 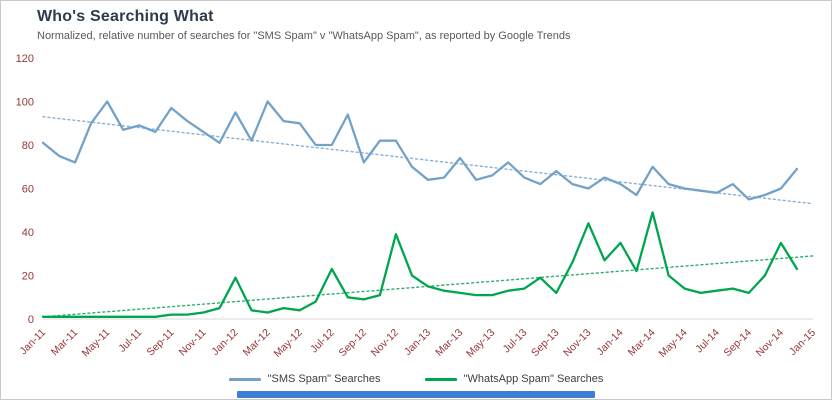 What do you see at coordinates (28, 190) in the screenshot?
I see `y-axis-tick-label: 60` at bounding box center [28, 190].